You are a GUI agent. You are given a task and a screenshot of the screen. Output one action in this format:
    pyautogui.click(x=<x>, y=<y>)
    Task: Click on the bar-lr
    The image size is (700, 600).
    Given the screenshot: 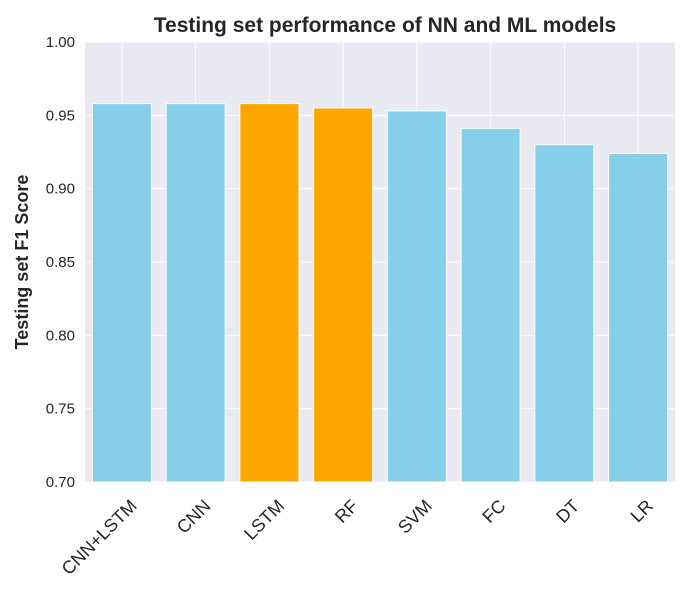 What is the action you would take?
    pyautogui.click(x=638, y=317)
    